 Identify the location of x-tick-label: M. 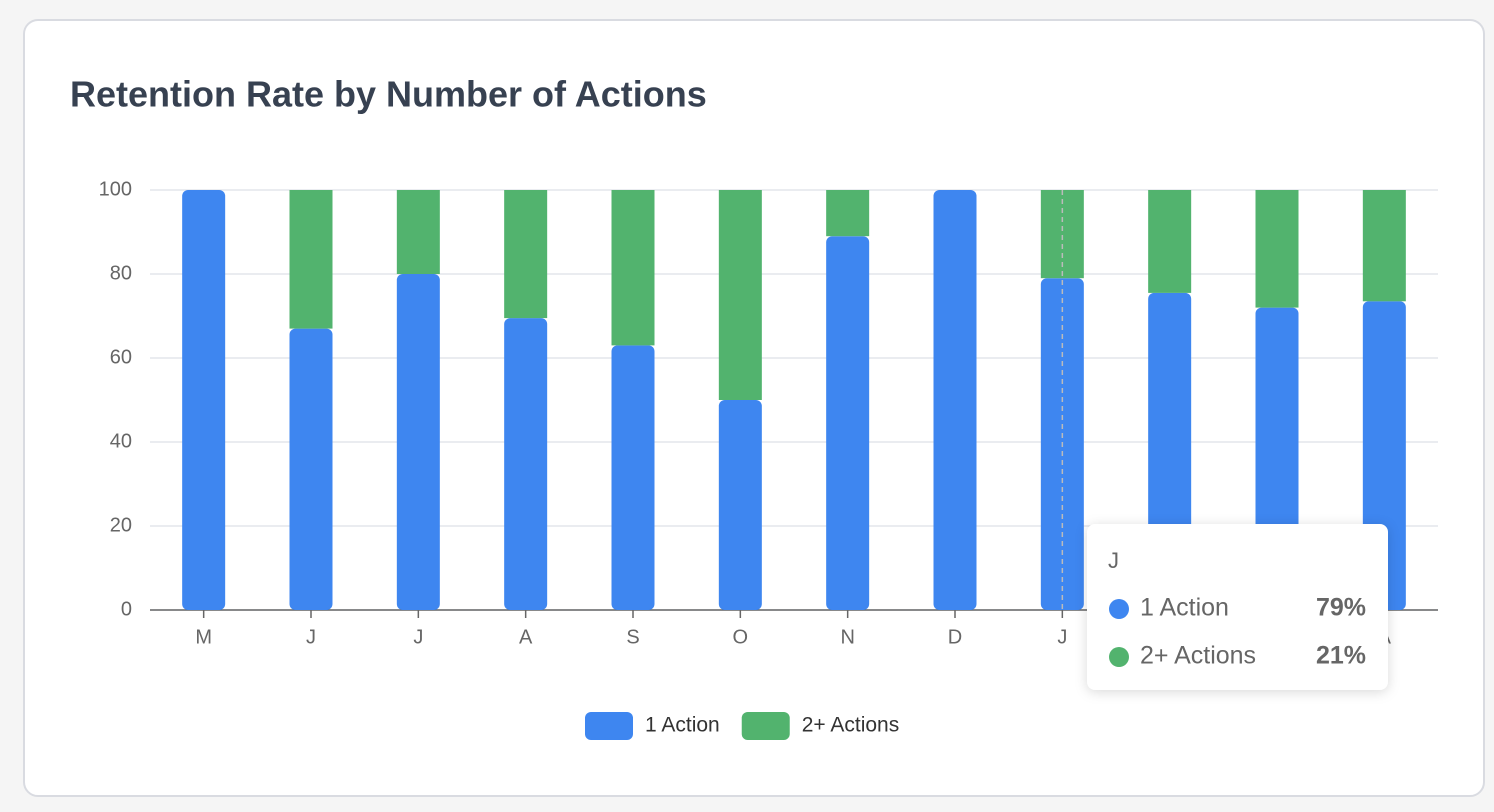
(203, 637).